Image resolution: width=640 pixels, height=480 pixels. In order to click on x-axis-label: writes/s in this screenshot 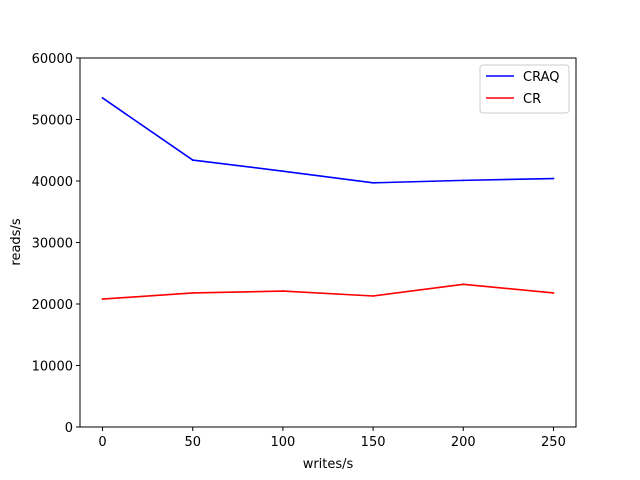, I will do `click(328, 464)`.